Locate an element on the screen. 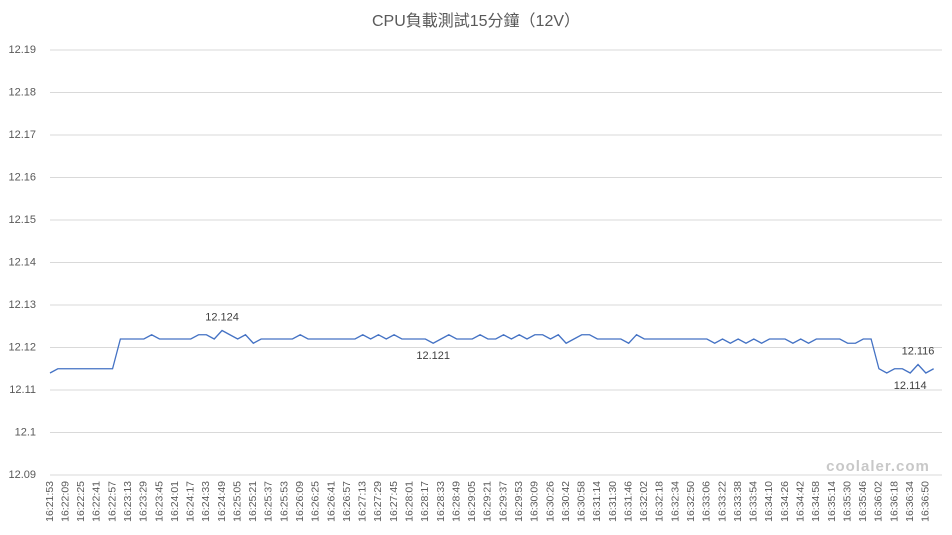  x-tick-label: 16:32:18 is located at coordinates (660, 501).